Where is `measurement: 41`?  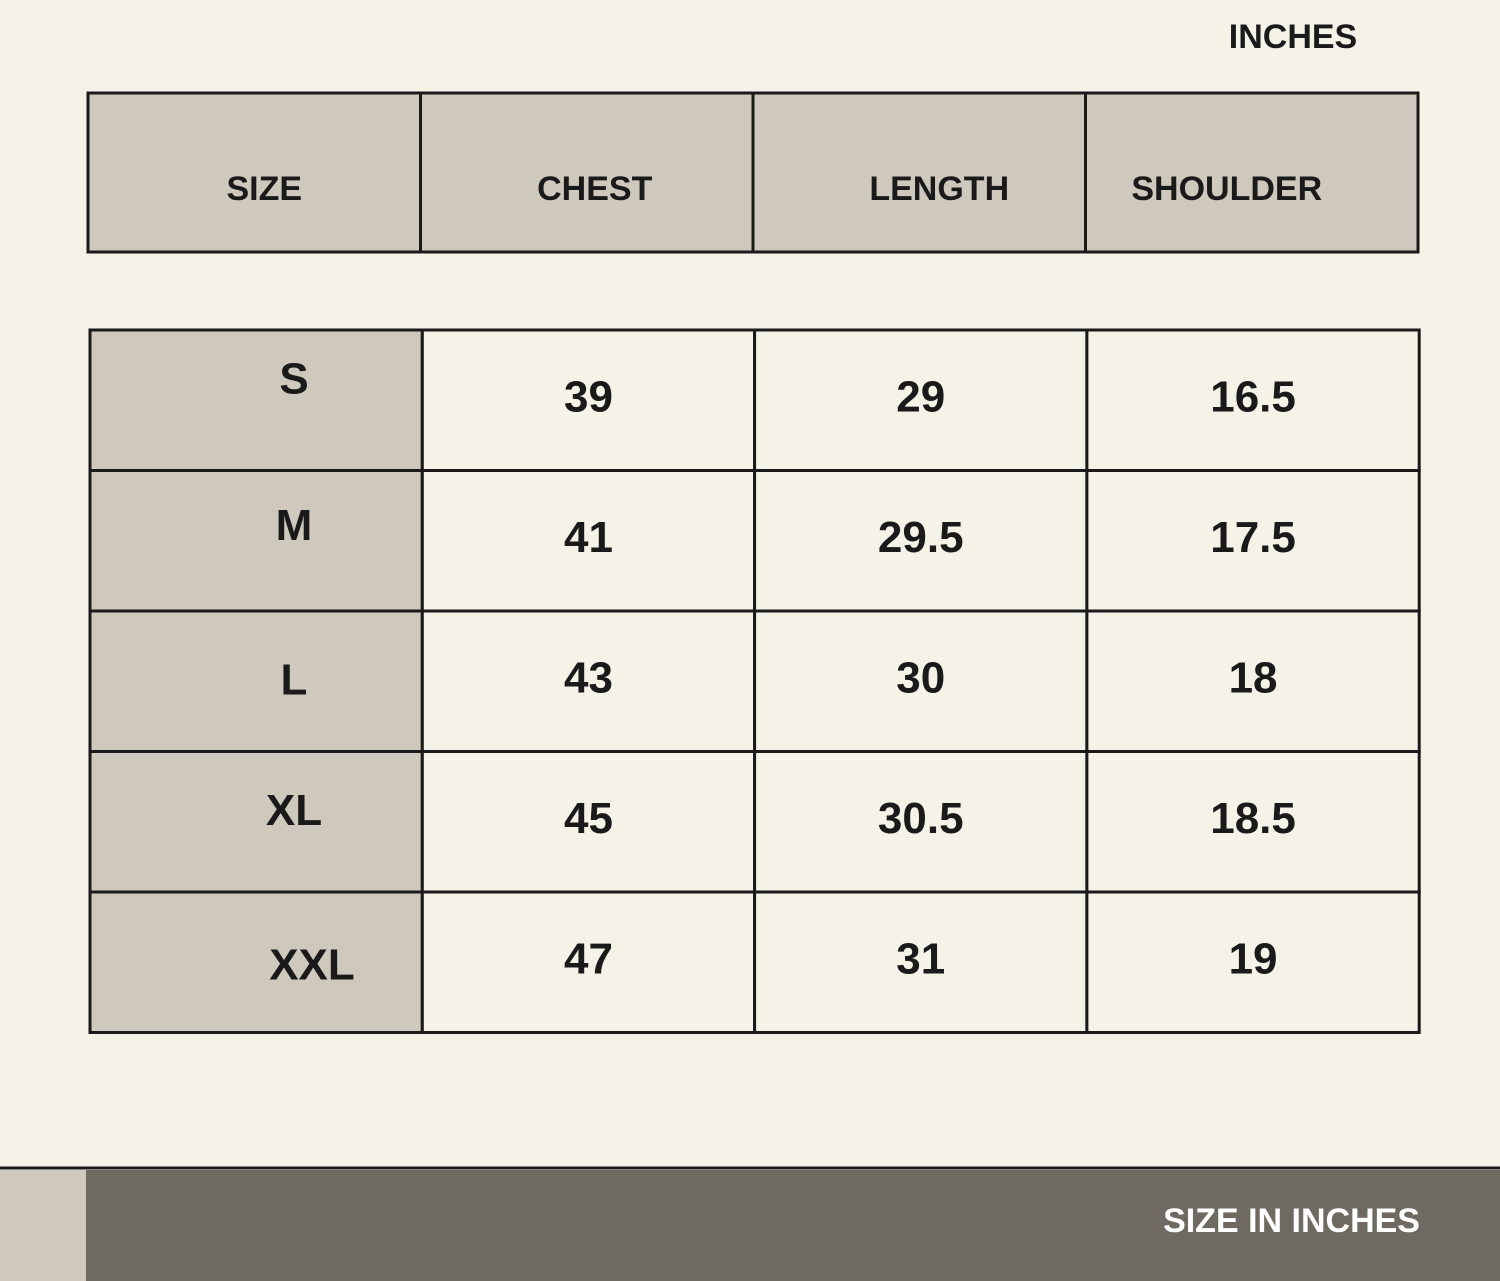 measurement: 41 is located at coordinates (588, 537).